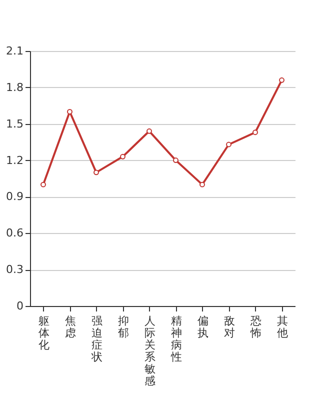 Image resolution: width=332 pixels, height=400 pixels. What do you see at coordinates (202, 327) in the screenshot?
I see `x-tick-label: 偏执` at bounding box center [202, 327].